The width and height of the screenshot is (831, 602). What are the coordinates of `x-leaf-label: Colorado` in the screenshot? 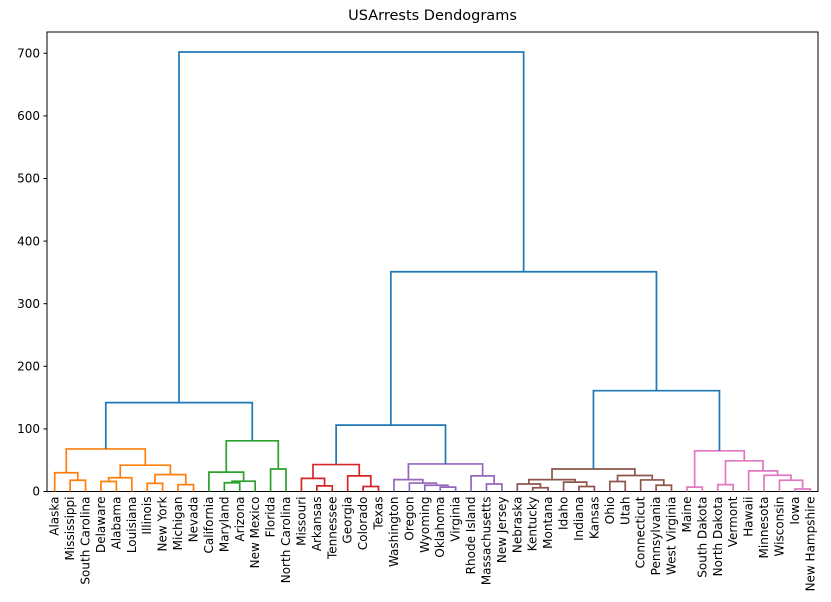 It's located at (363, 524).